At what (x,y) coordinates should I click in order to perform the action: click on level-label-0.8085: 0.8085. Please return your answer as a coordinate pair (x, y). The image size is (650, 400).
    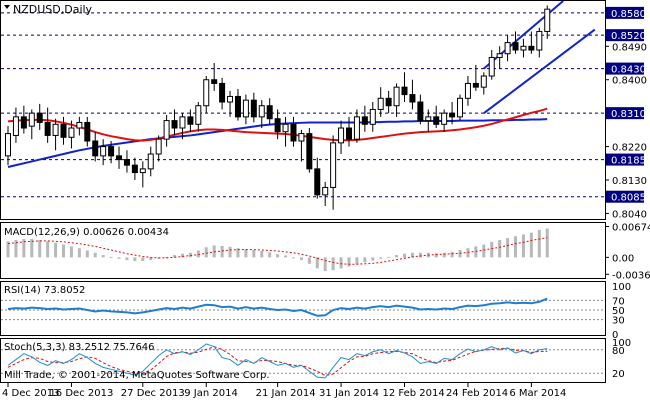
    Looking at the image, I should click on (628, 198).